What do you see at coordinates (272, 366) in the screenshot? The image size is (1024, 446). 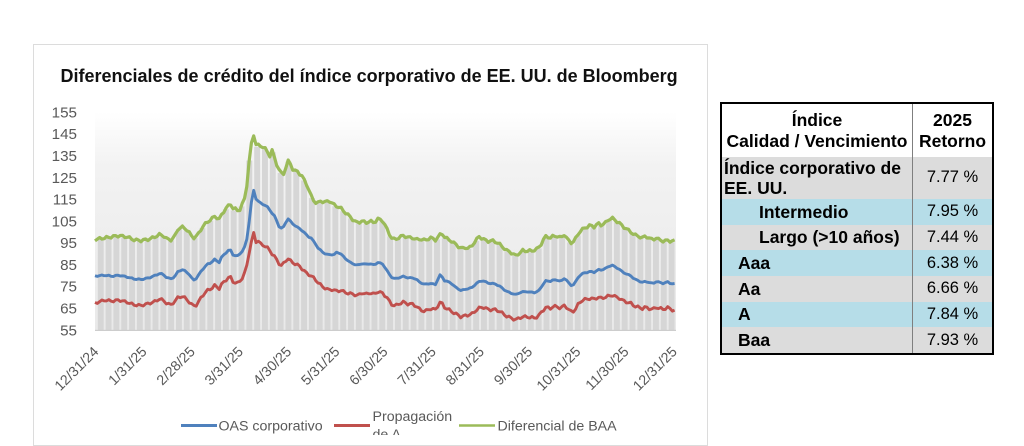 I see `svg-text: 4/30/25` at bounding box center [272, 366].